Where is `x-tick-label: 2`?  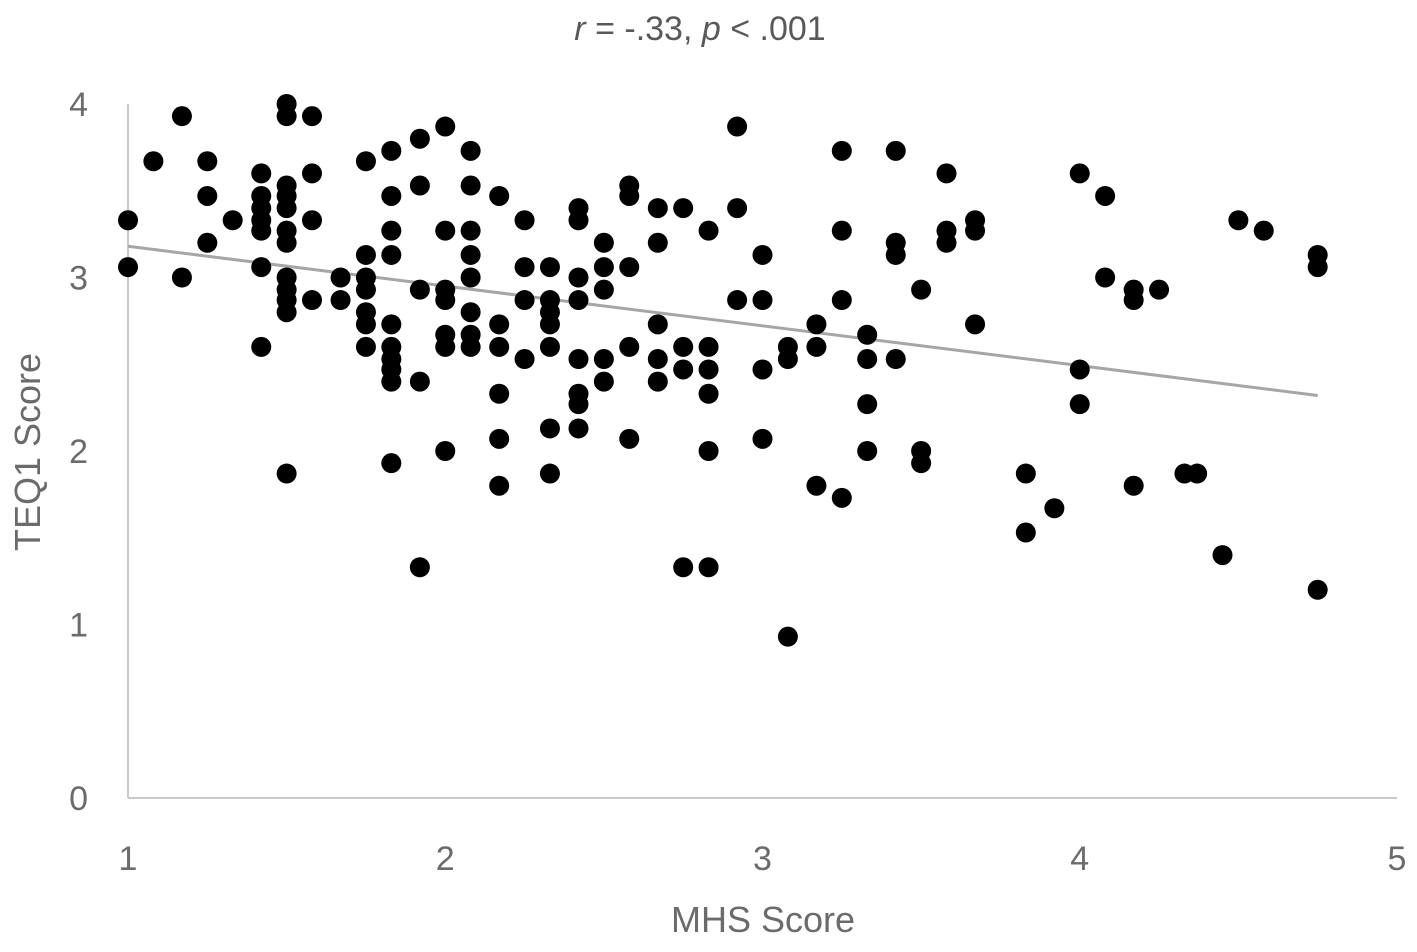 x-tick-label: 2 is located at coordinates (445, 859).